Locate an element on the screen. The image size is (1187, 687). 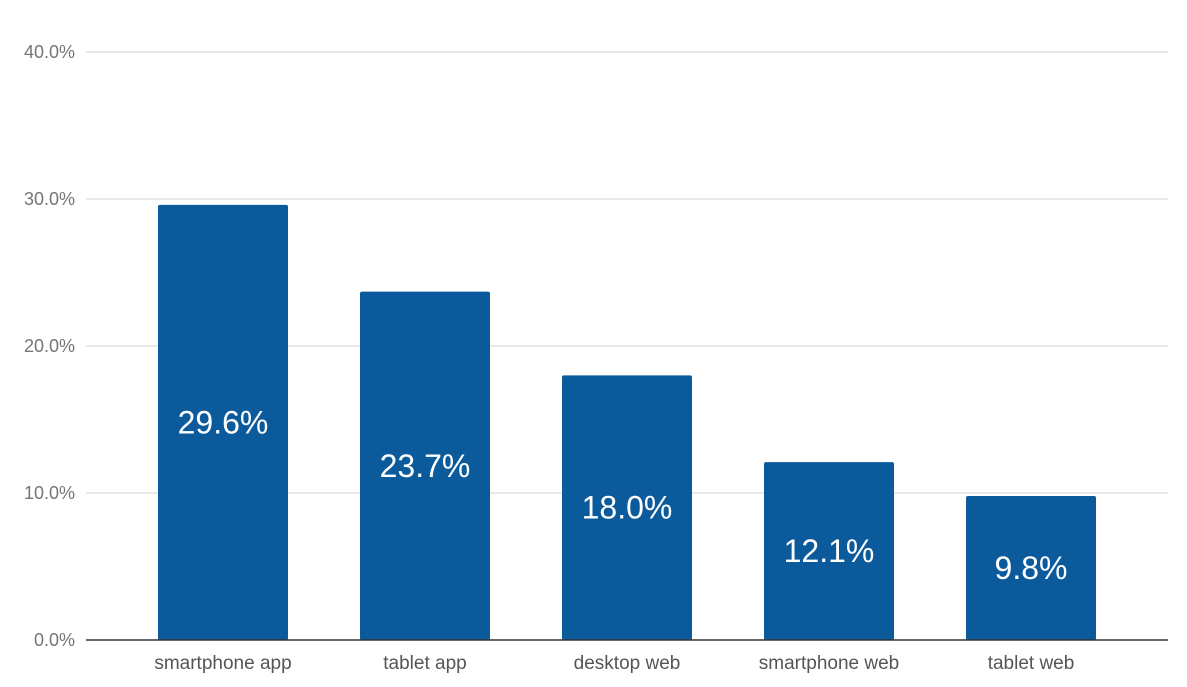
y-axis-ticks: 0.0% 10.0% 20.0% 30.0% 40.0% is located at coordinates (49, 346).